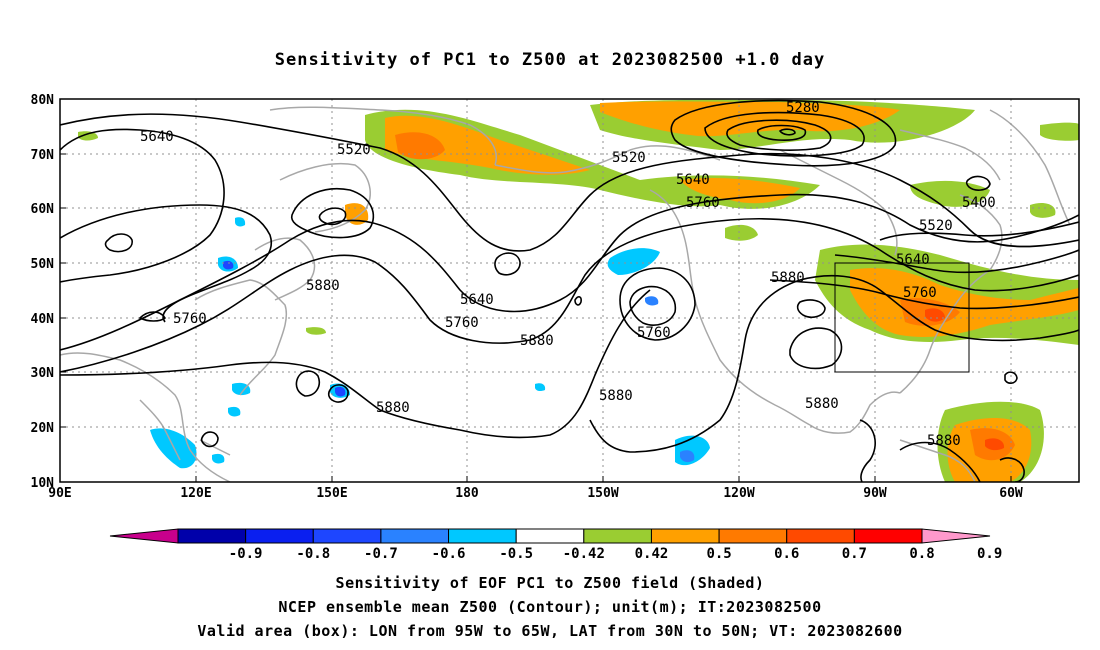 The image size is (1100, 650). Describe the element at coordinates (381, 554) in the screenshot. I see `colorbar-tick-label: -0.7` at that location.